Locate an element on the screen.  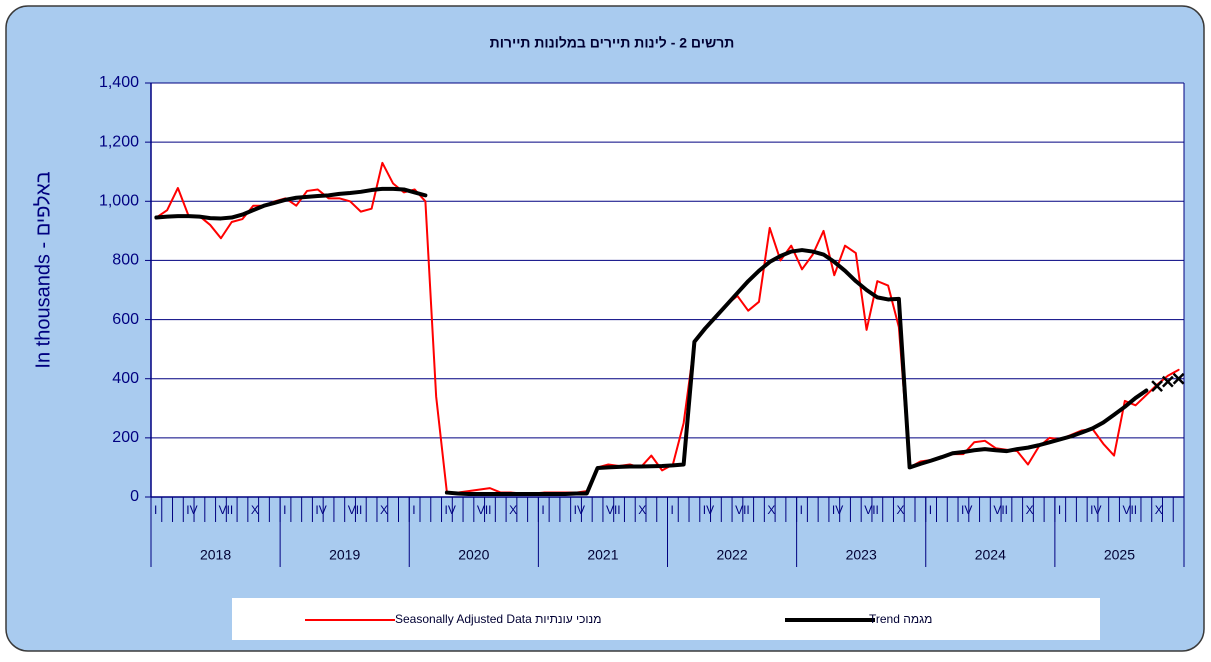
y-tick-label: 0 is located at coordinates (134, 496).